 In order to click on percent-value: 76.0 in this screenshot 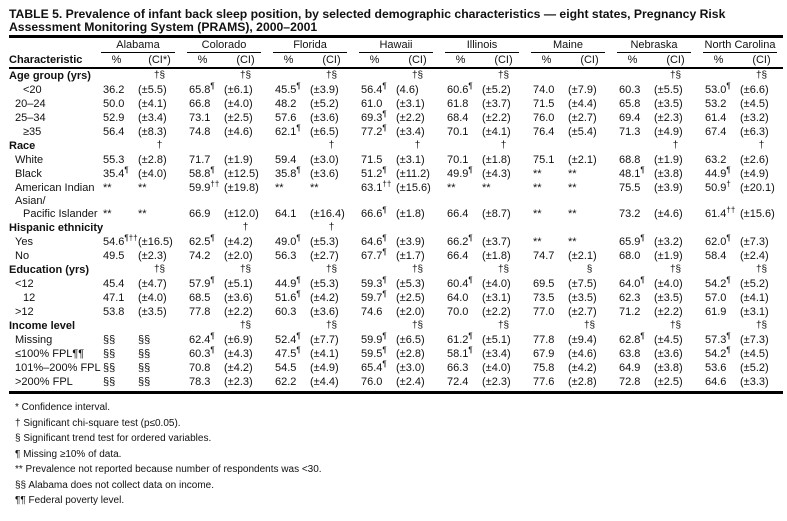, I will do `click(544, 118)`.